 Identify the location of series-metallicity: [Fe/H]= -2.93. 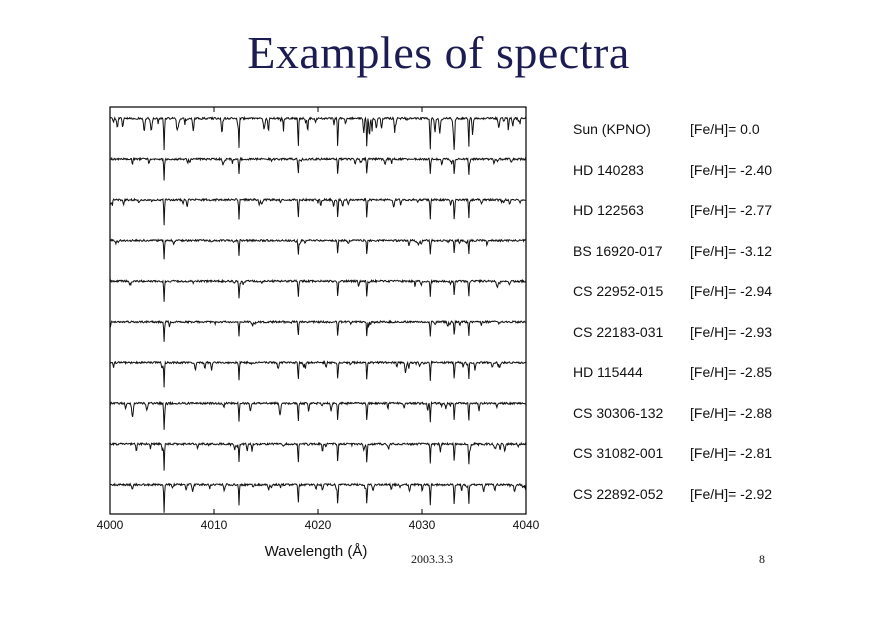
(731, 331).